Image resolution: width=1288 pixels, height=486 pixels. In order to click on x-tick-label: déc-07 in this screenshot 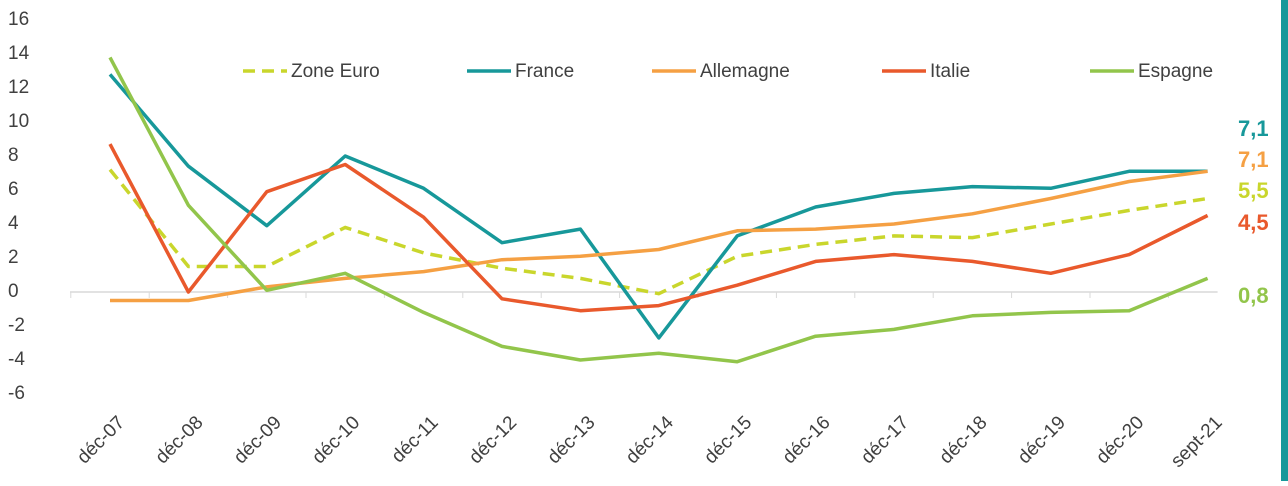, I will do `click(101, 440)`.